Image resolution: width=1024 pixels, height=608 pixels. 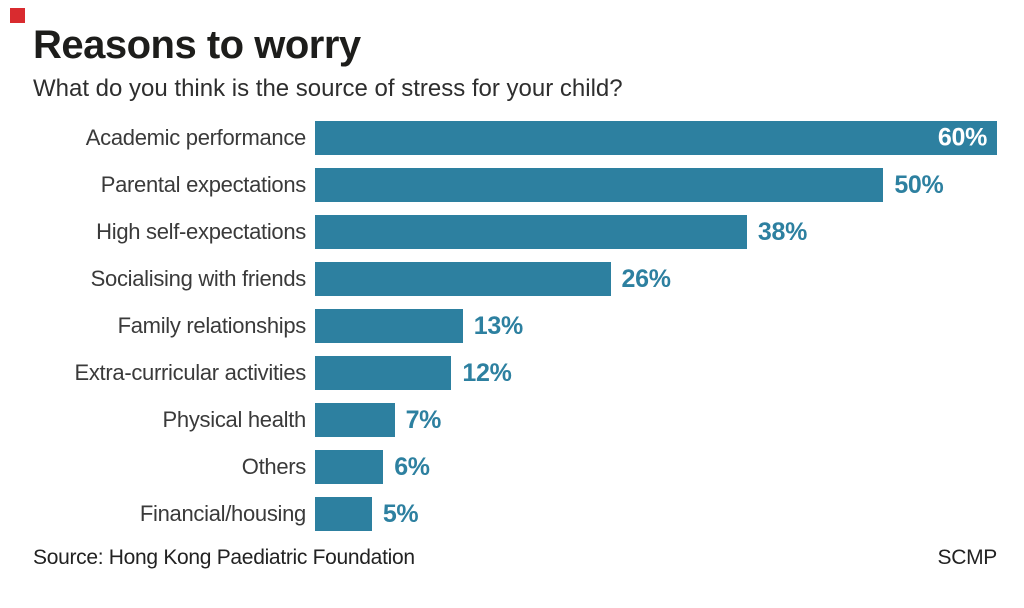 I want to click on value-label: 12%, so click(x=487, y=372).